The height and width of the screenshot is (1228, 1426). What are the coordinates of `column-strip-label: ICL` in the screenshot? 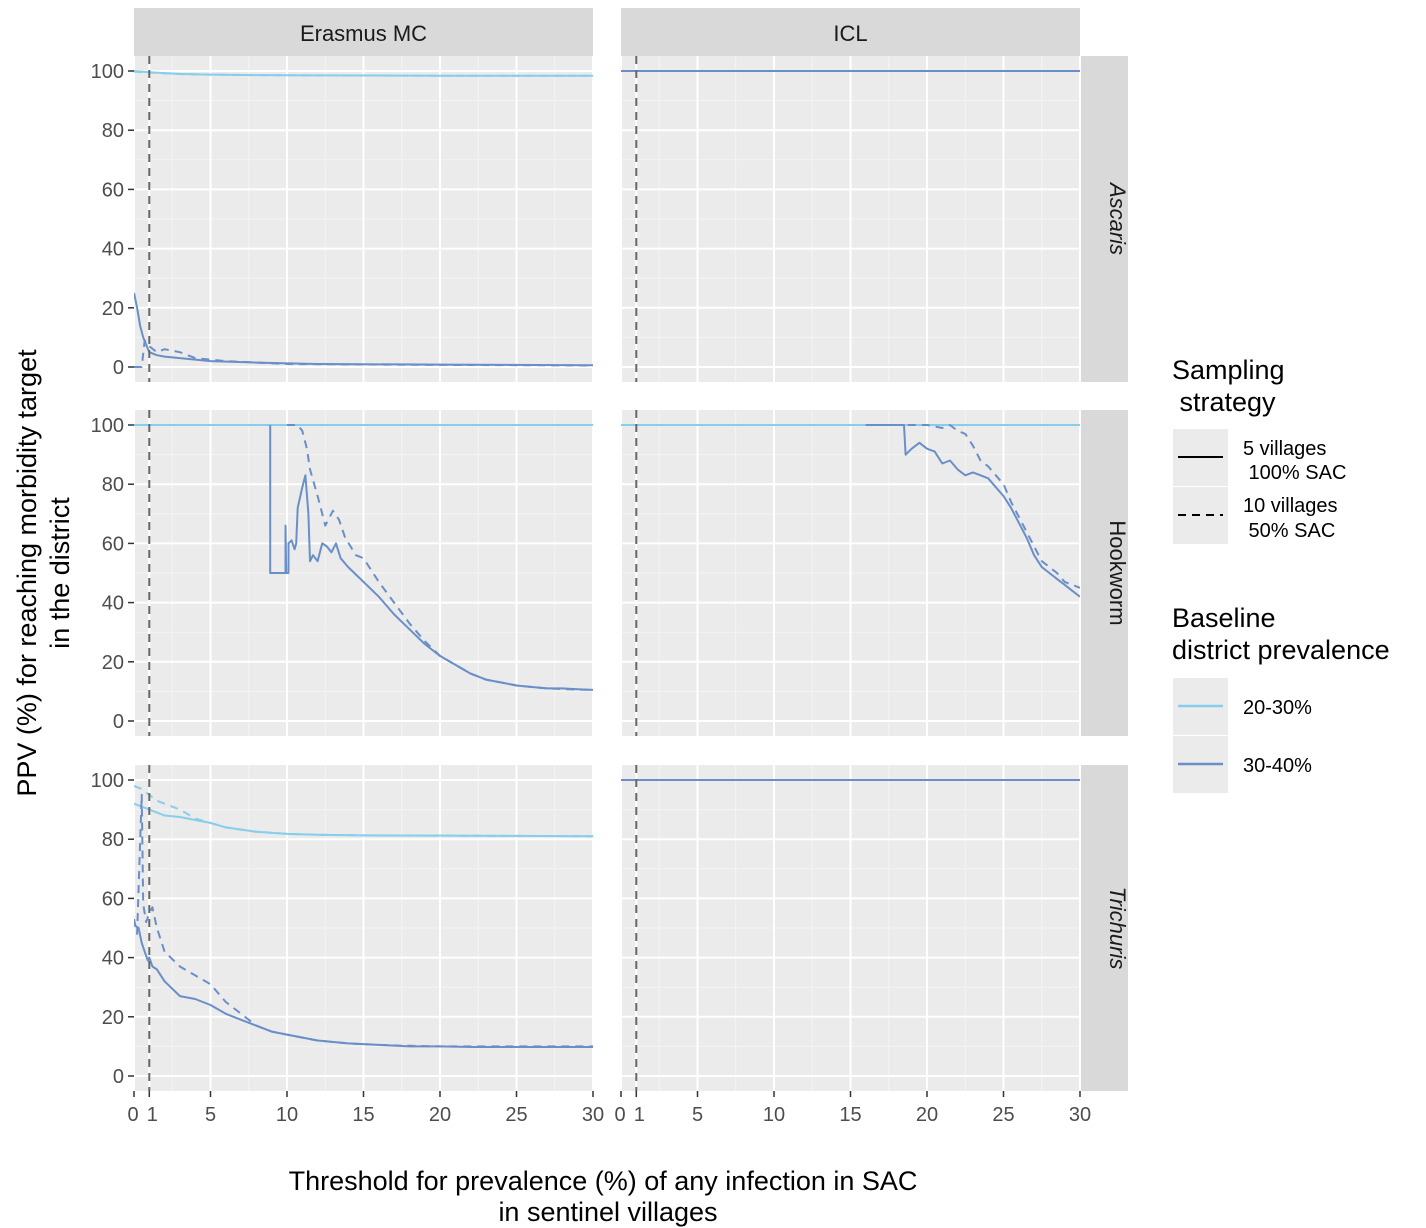 It's located at (850, 33).